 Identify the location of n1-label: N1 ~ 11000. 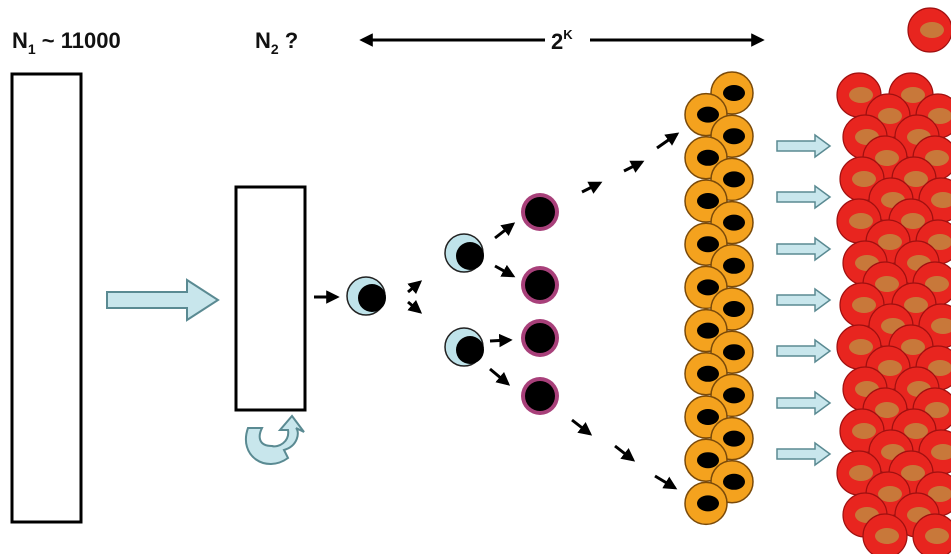
(66, 42).